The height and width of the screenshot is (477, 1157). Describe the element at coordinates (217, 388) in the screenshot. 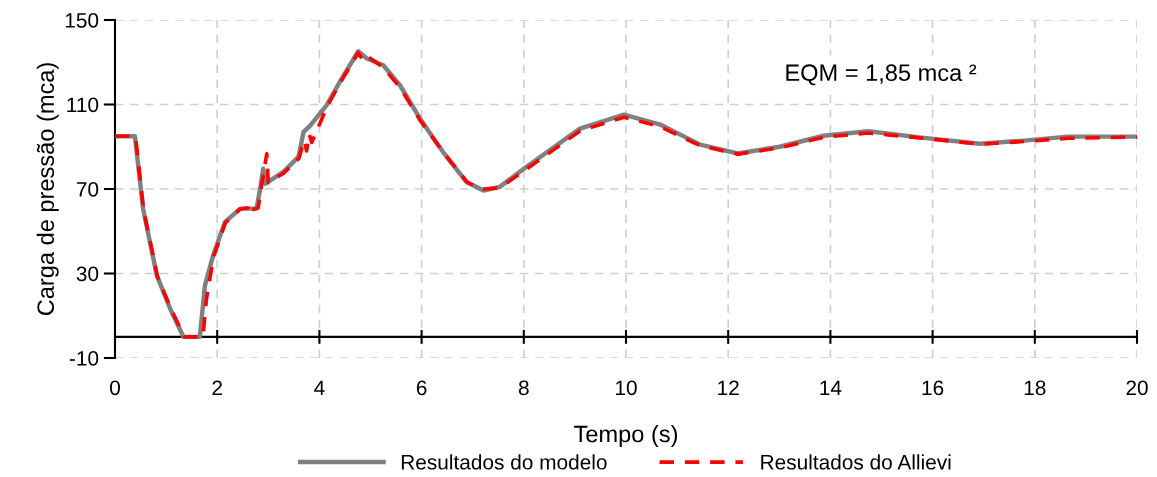

I see `x-tick-label: 2` at that location.